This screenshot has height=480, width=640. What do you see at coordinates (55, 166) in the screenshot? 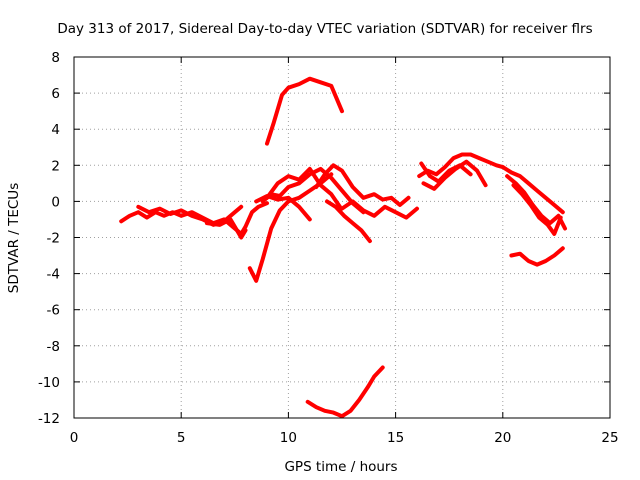
I see `y-tick-label: 2` at bounding box center [55, 166].